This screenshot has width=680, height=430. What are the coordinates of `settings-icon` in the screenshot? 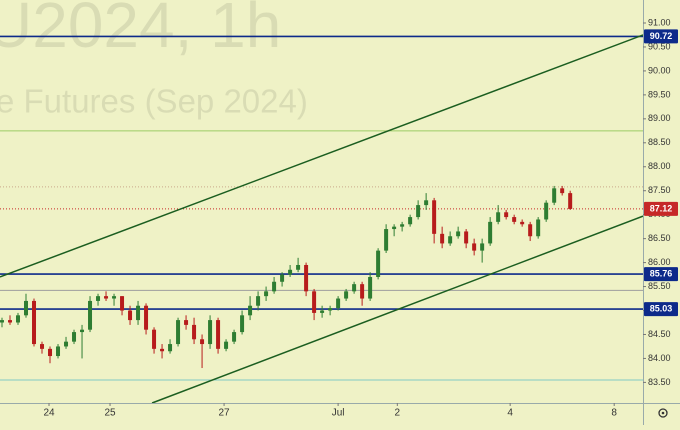 It's located at (663, 413).